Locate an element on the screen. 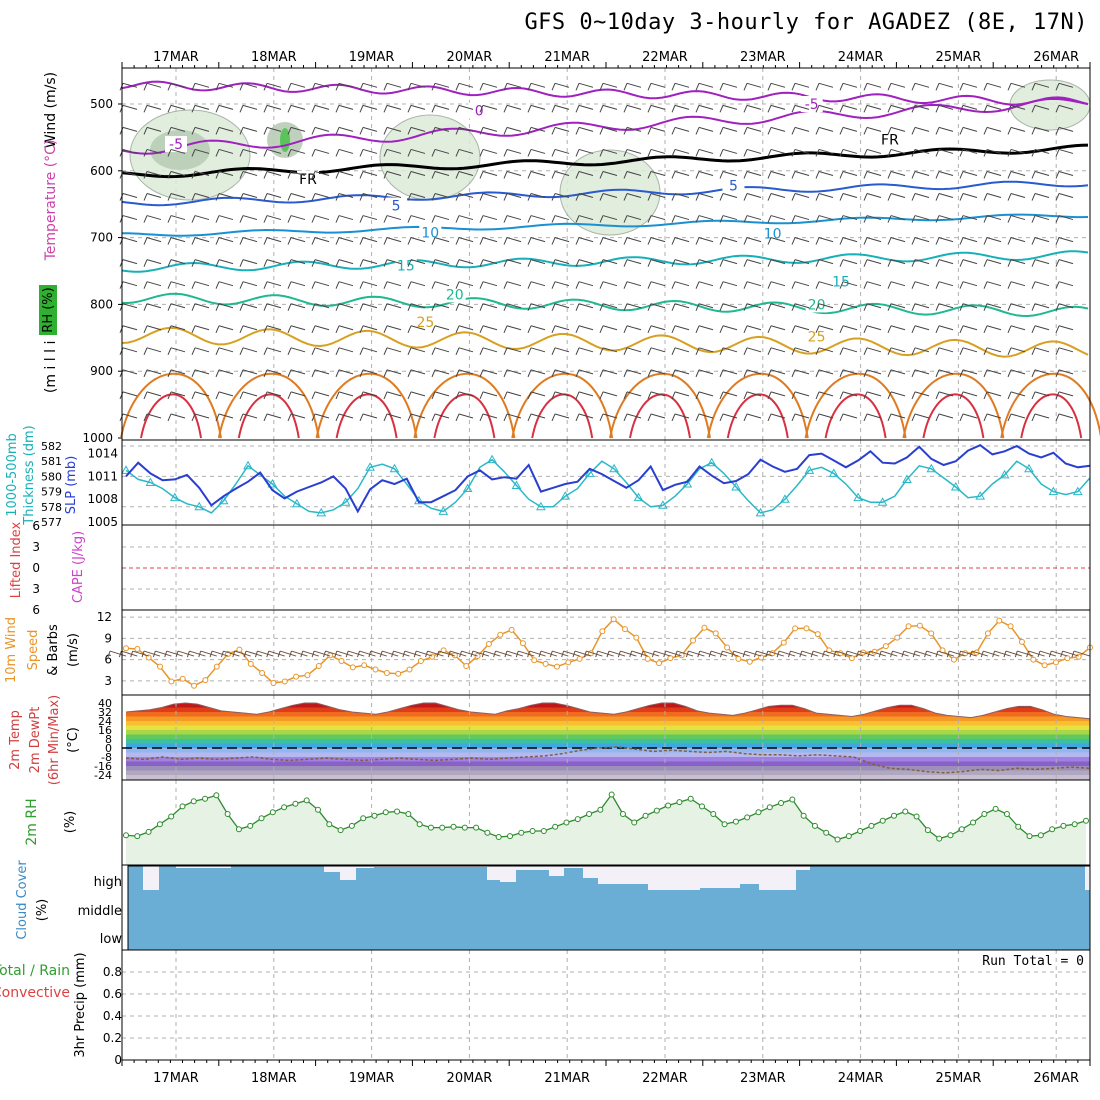 The height and width of the screenshot is (1100, 1100). isotherm-35-arch is located at coordinates (1051, 416).